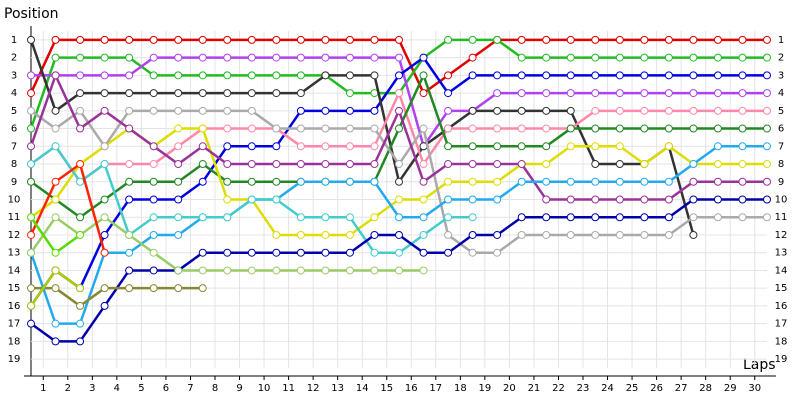 This screenshot has width=800, height=400. I want to click on y-axis-title: Position, so click(31, 14).